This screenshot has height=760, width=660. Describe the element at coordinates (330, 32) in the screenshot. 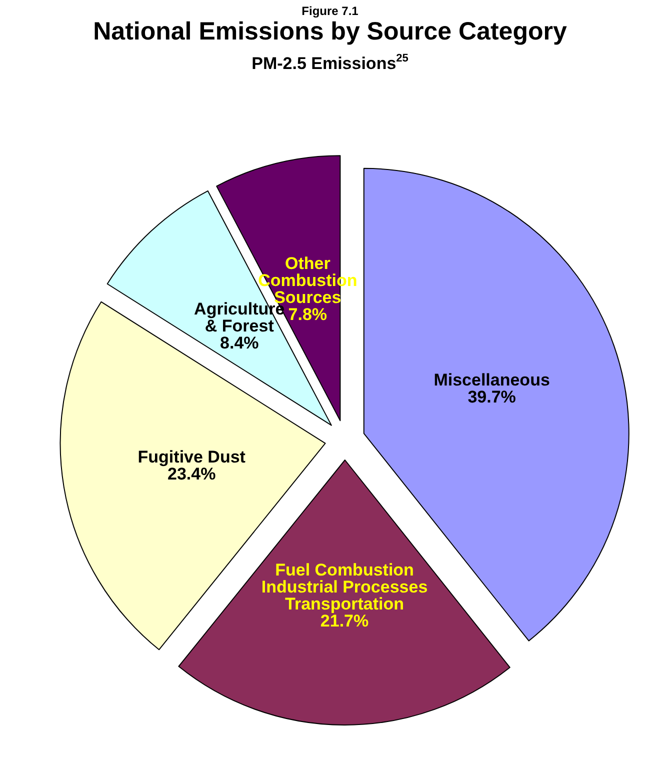

I see `chart-title: National Emissions by Source Category` at that location.